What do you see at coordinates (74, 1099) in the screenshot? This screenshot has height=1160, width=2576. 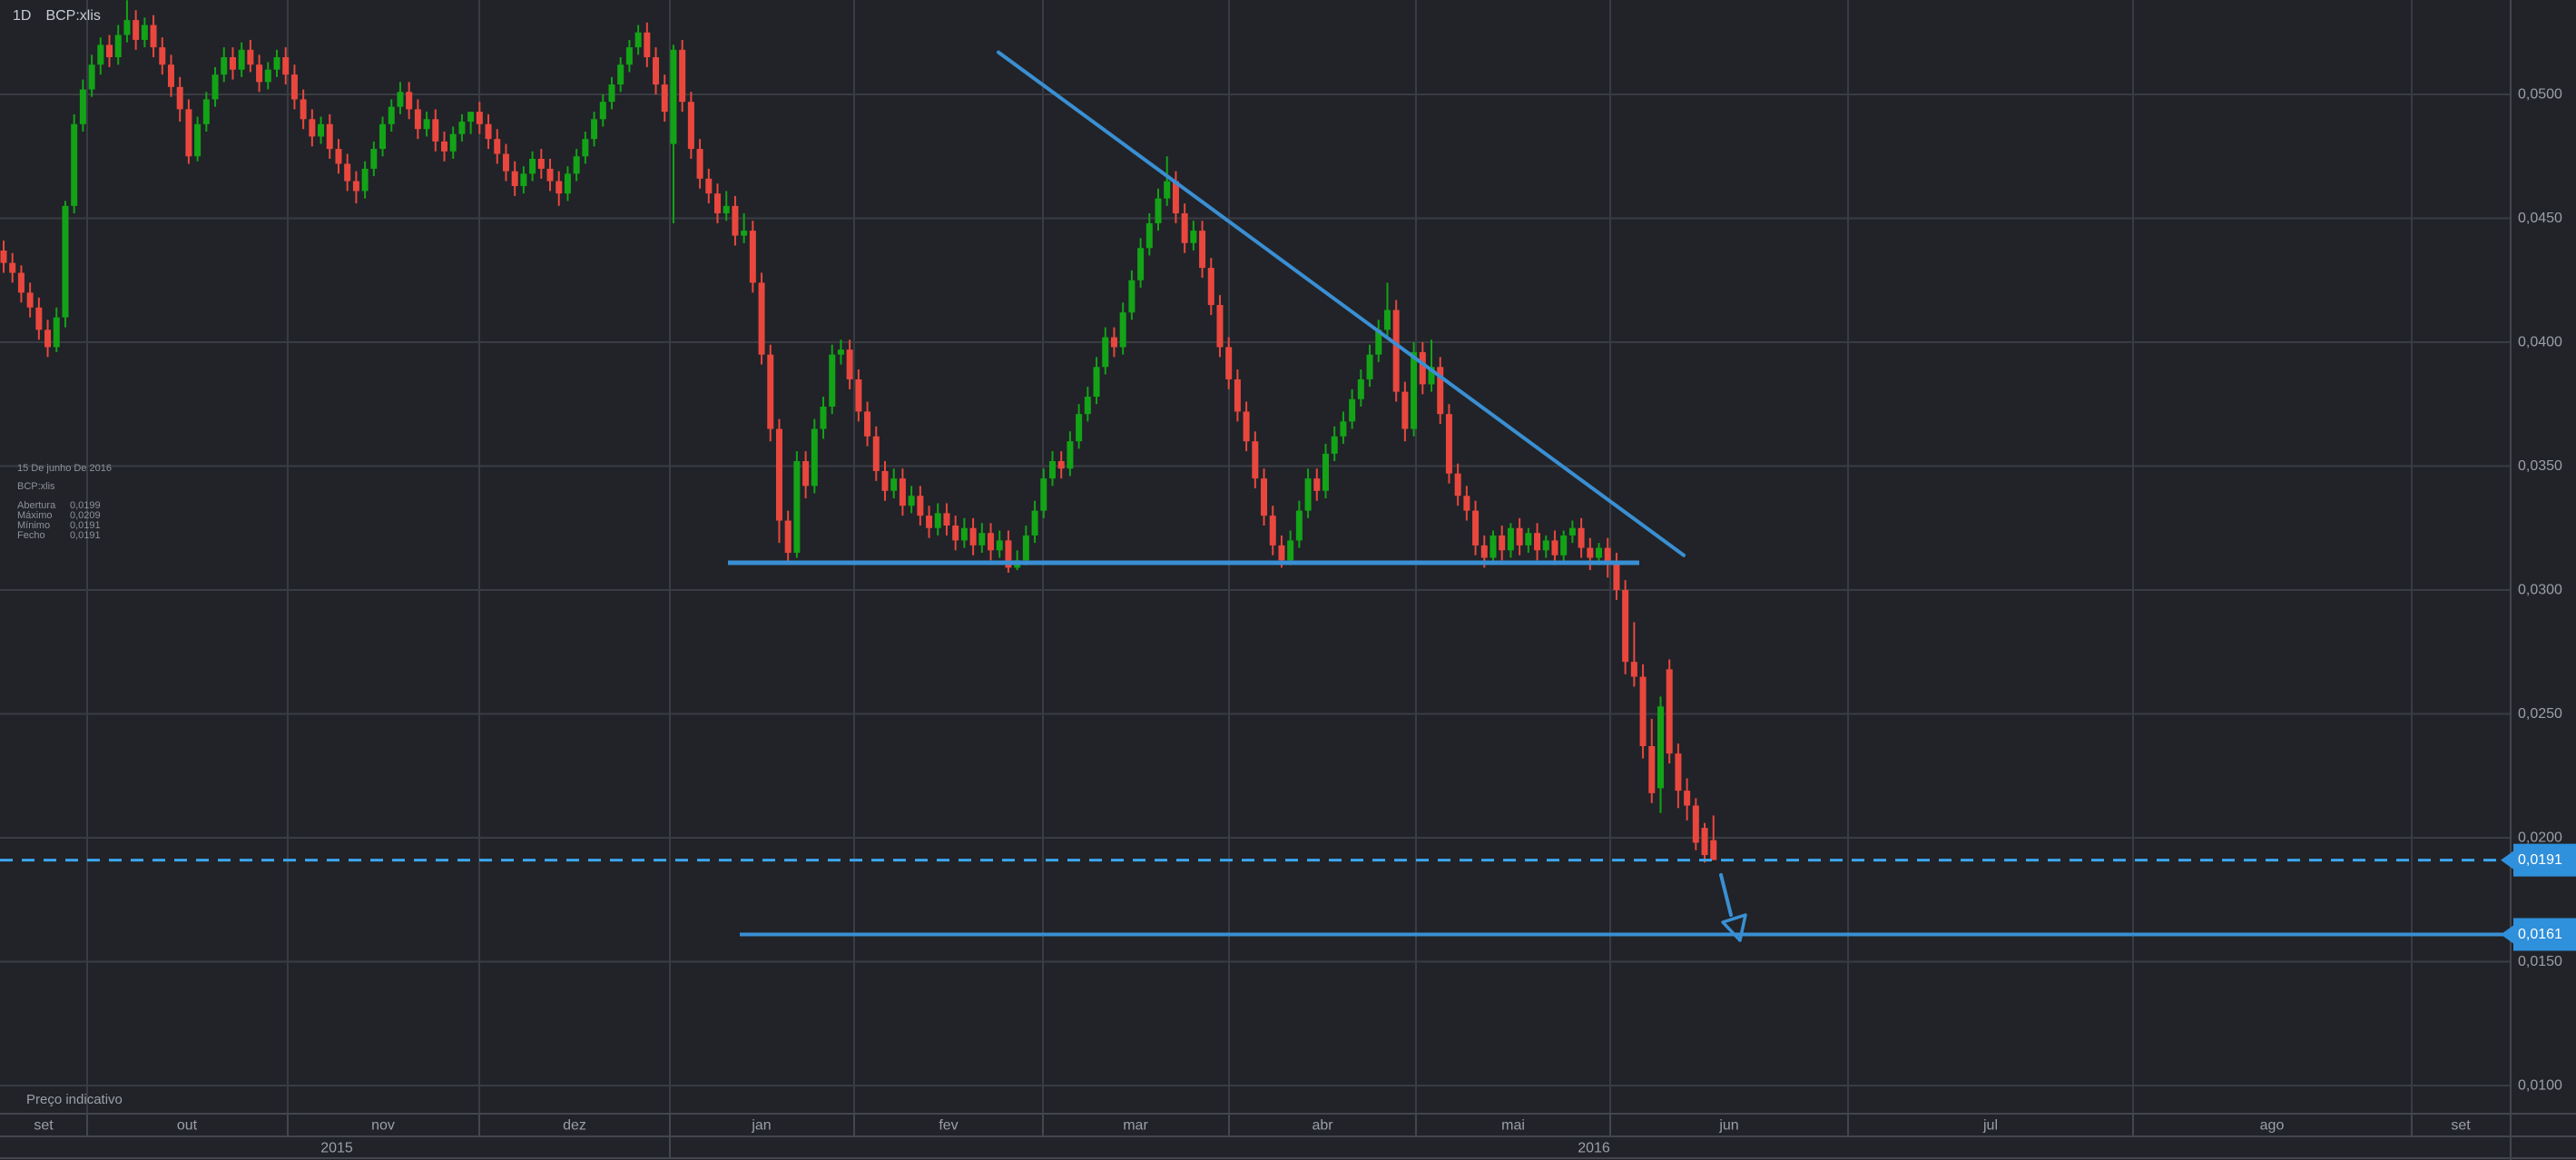 I see `indicative-price-label: Preço indicativo` at bounding box center [74, 1099].